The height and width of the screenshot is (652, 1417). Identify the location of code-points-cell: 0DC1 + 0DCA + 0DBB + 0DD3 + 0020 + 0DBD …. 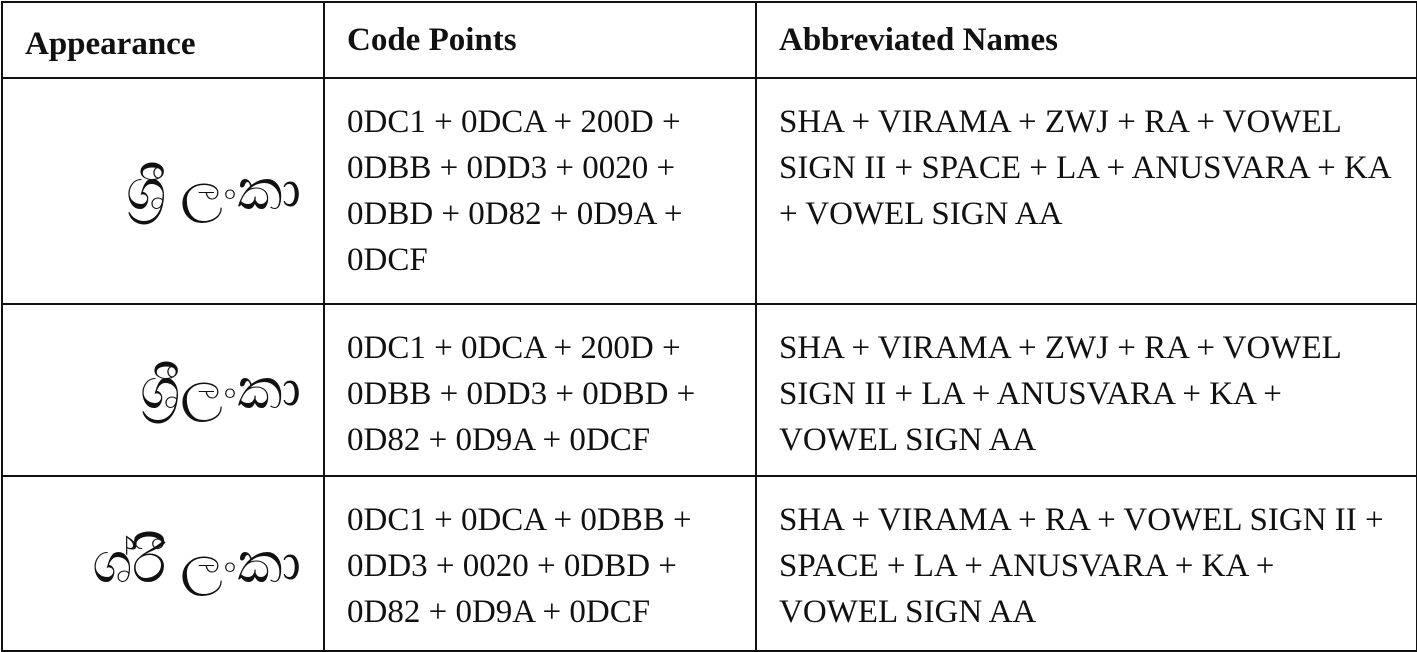
(540, 563).